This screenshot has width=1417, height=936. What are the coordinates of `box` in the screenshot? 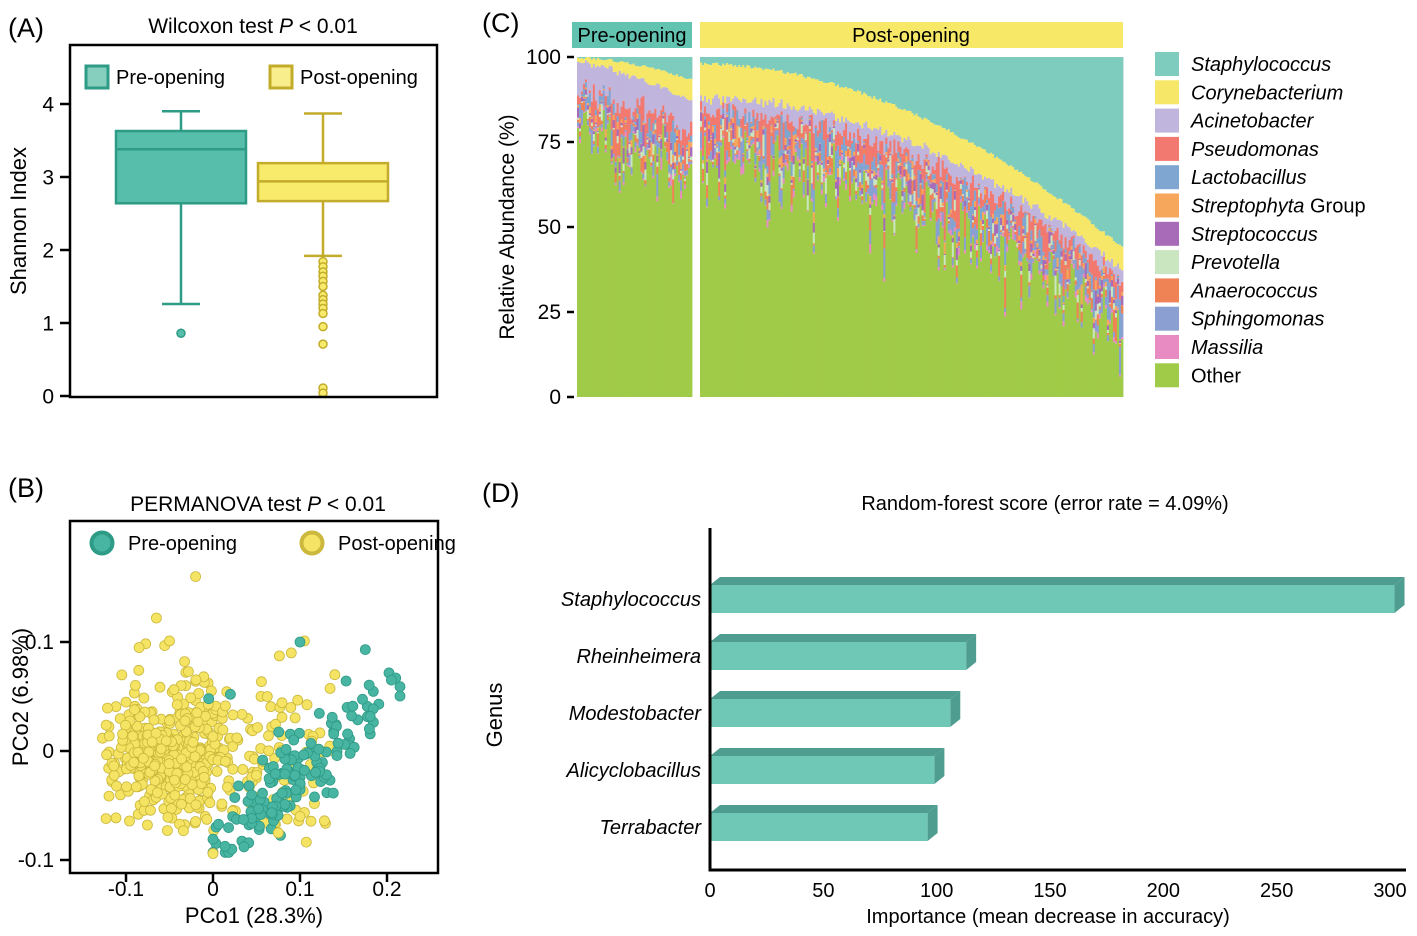 It's located at (181, 167).